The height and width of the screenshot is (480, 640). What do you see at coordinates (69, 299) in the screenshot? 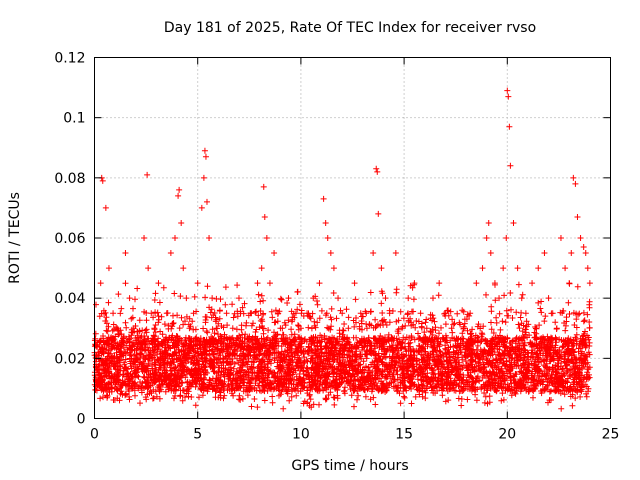
I see `y-tick-label: 0.04` at bounding box center [69, 299].